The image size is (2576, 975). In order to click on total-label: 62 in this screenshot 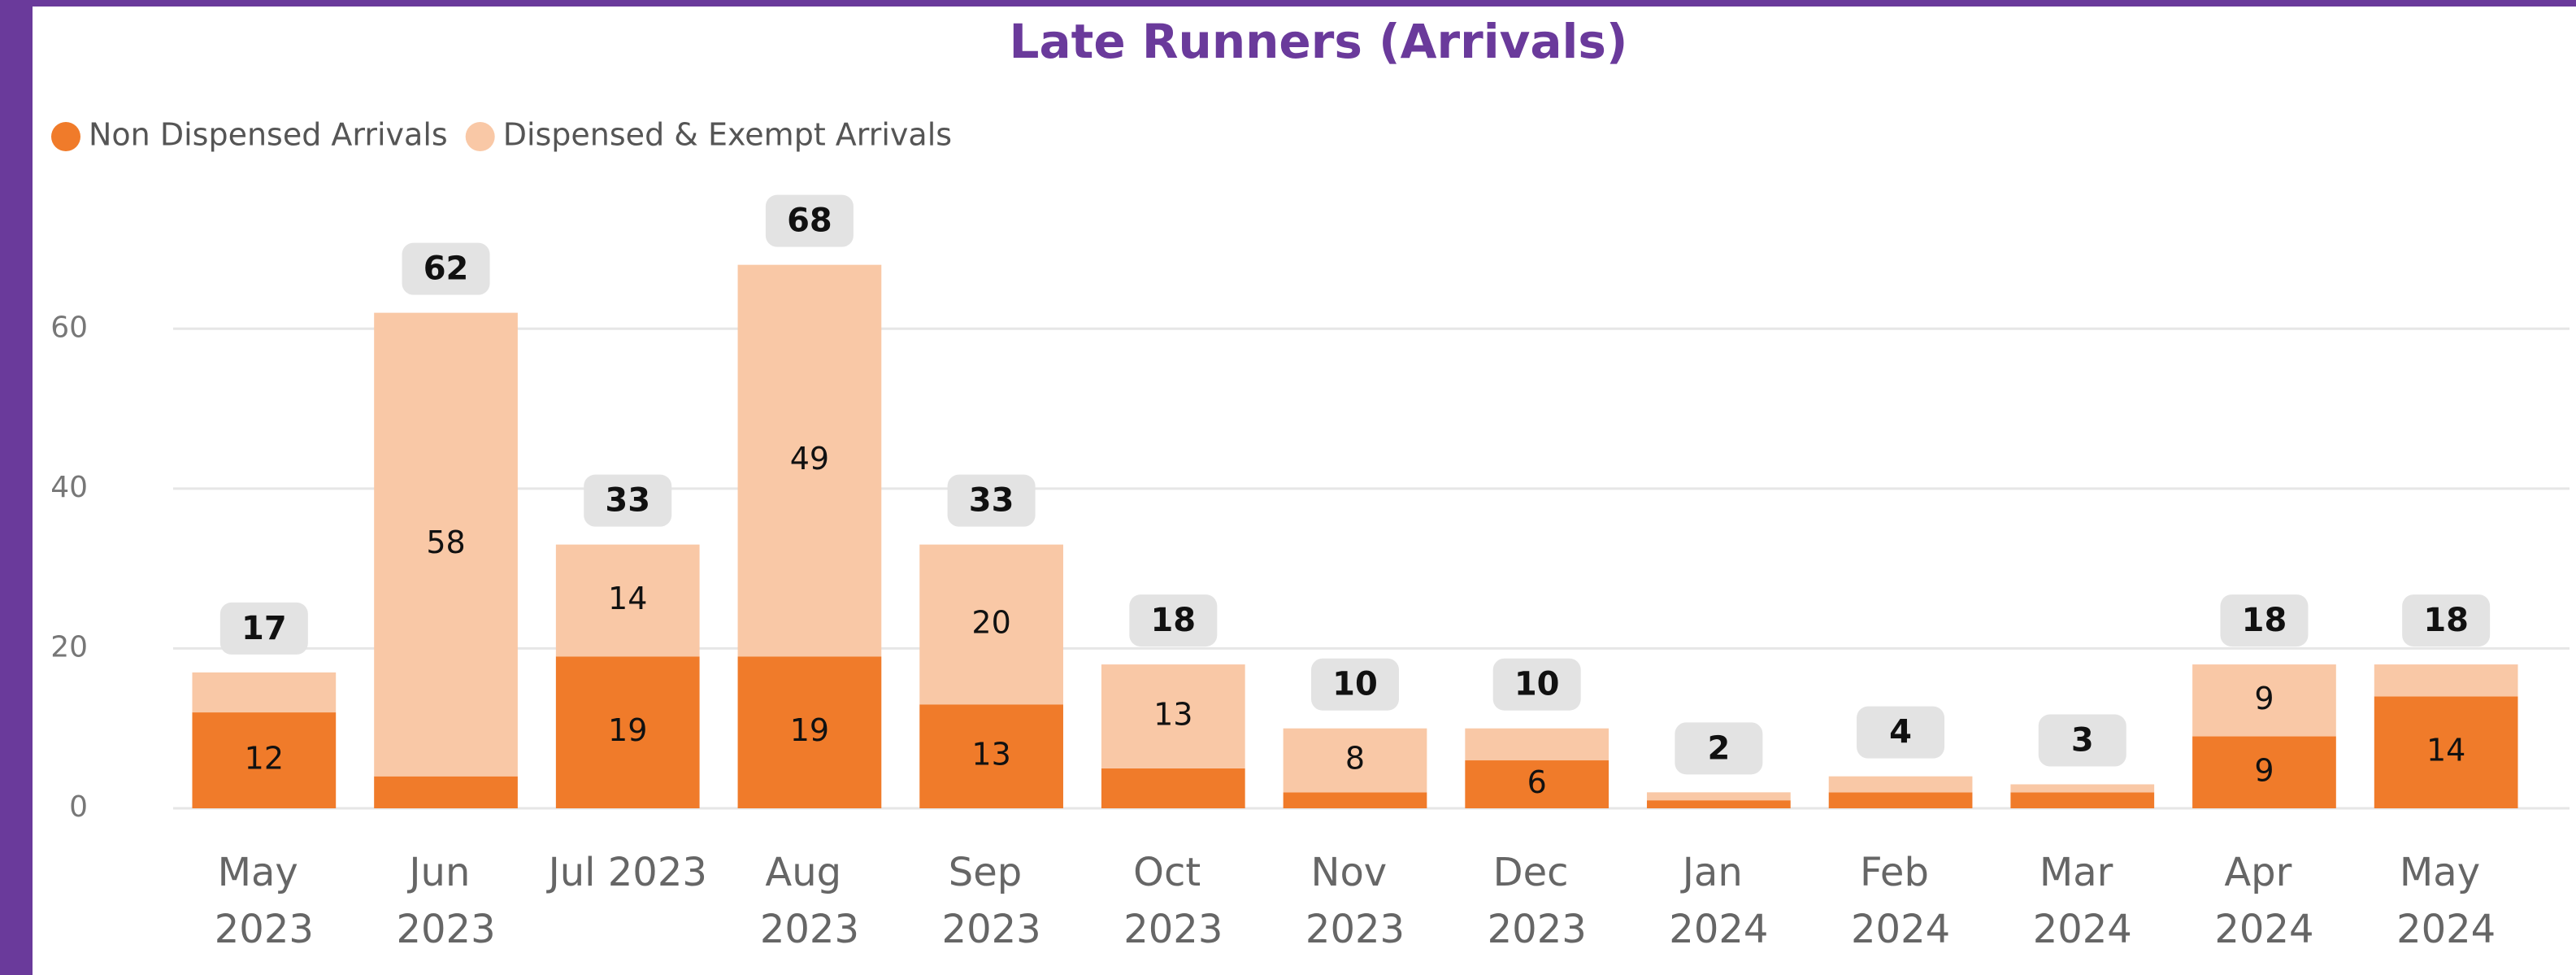, I will do `click(446, 269)`.